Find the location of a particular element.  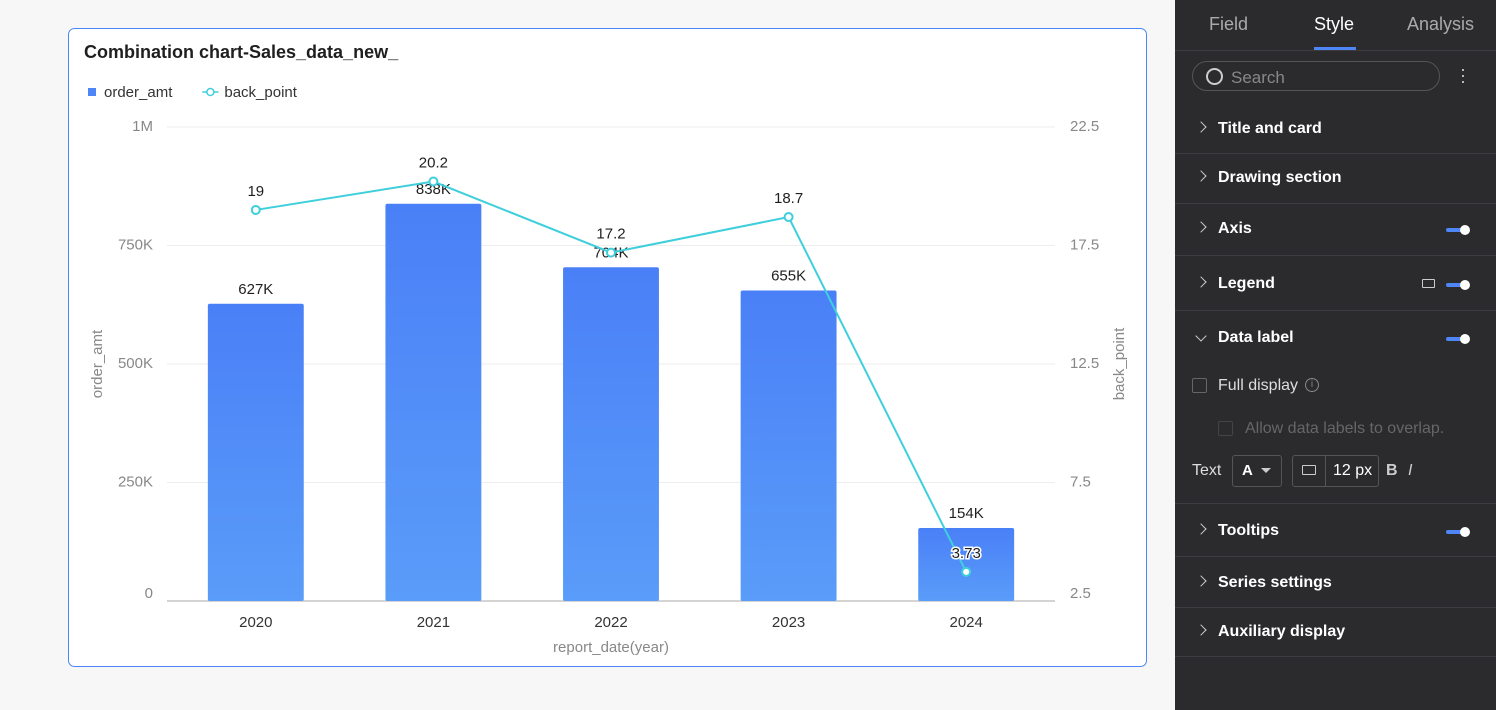

search-box: Search is located at coordinates (1316, 76).